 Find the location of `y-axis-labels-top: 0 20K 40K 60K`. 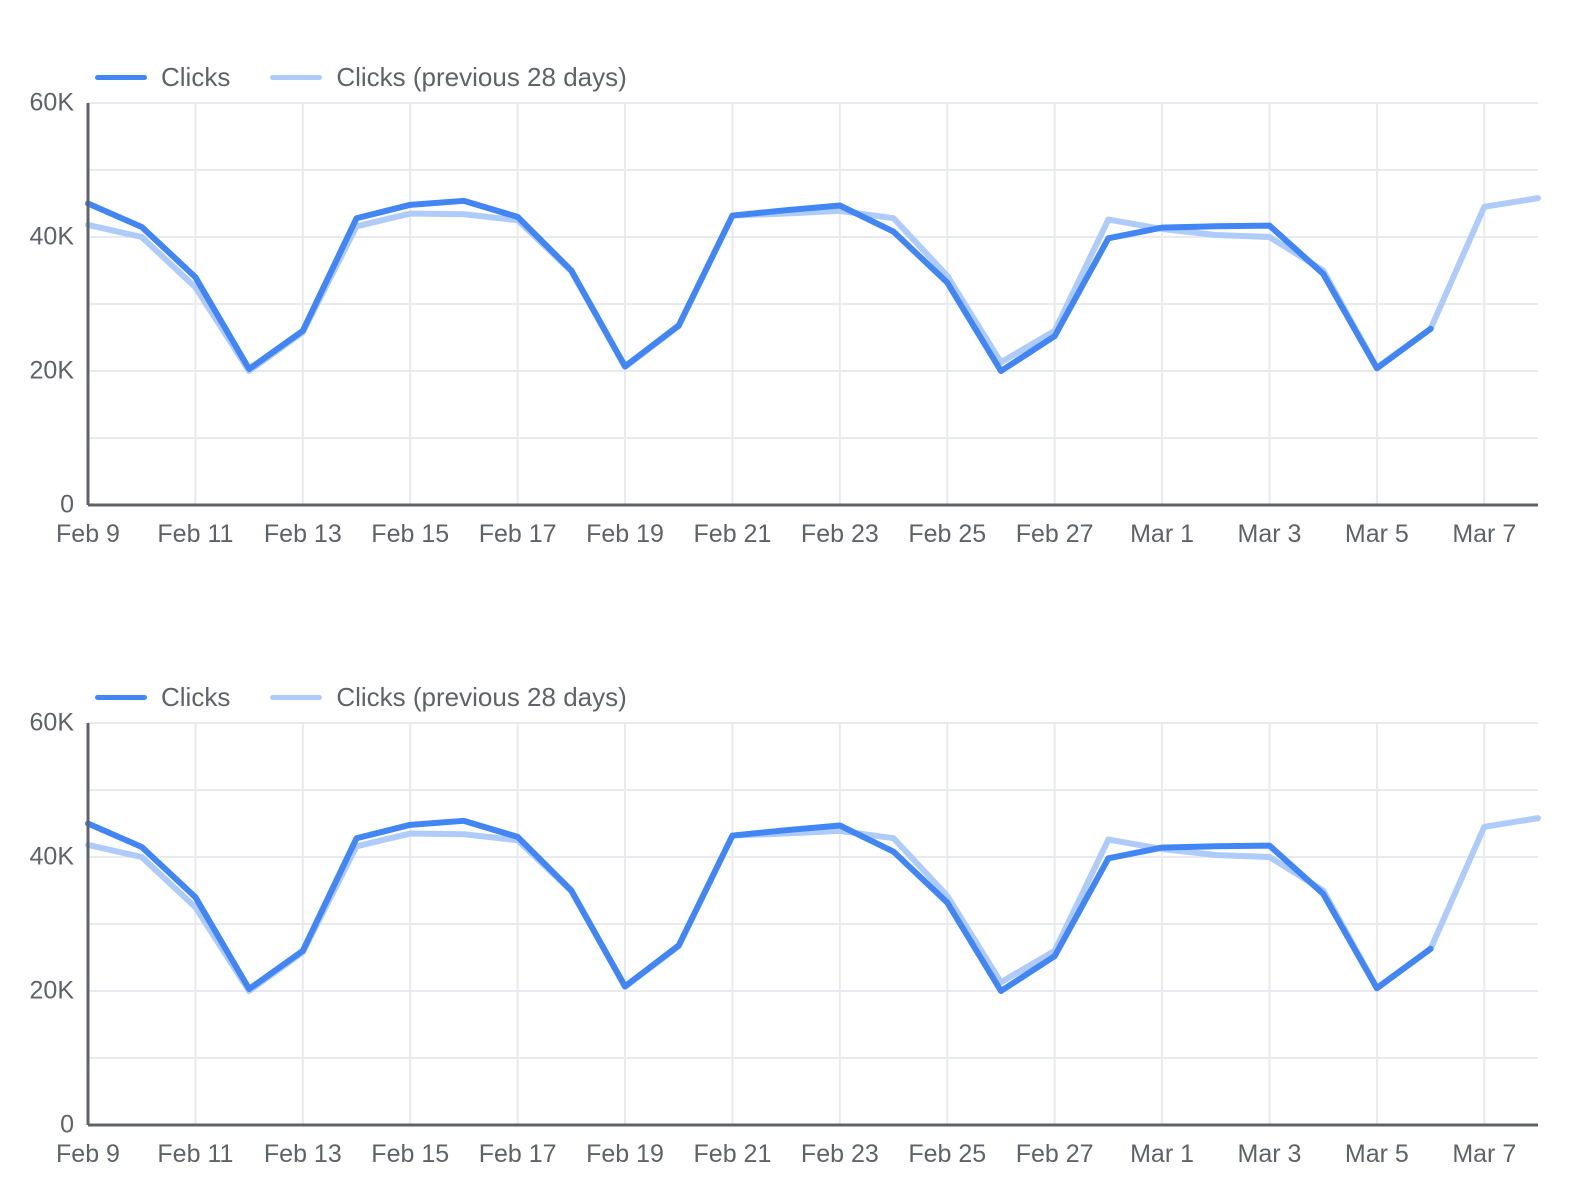

y-axis-labels-top: 0 20K 40K 60K is located at coordinates (37, 280).